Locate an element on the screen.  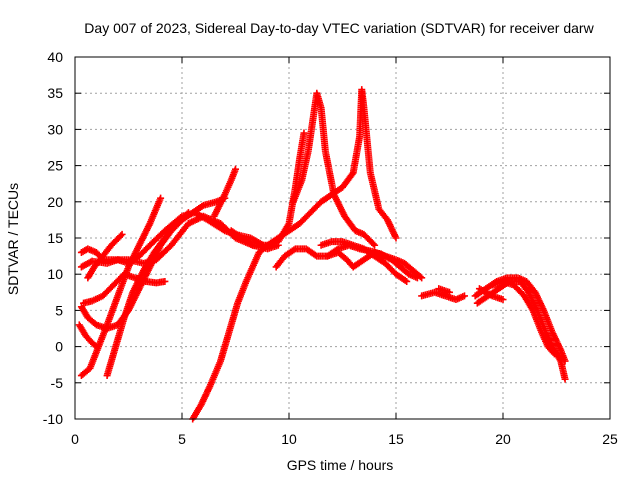
x-tick-labels: 0 5 10 15 20 25 is located at coordinates (344, 439).